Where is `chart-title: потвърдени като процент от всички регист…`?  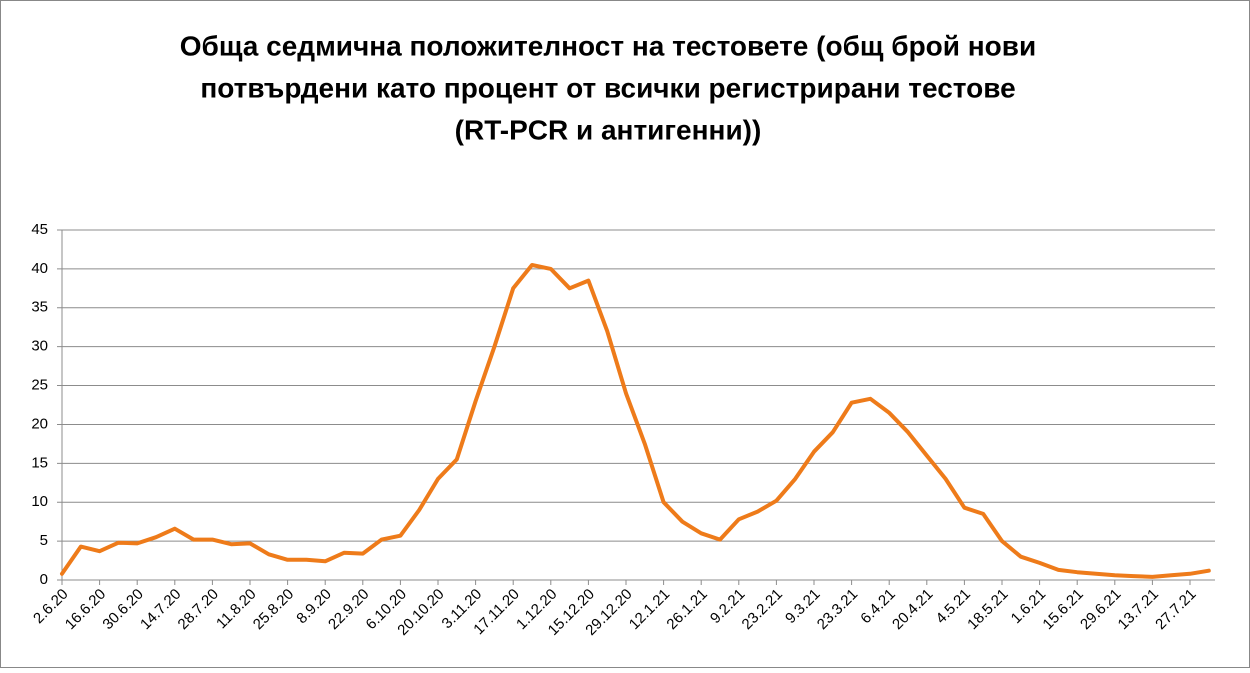
chart-title: потвърдени като процент от всички регист… is located at coordinates (607, 87).